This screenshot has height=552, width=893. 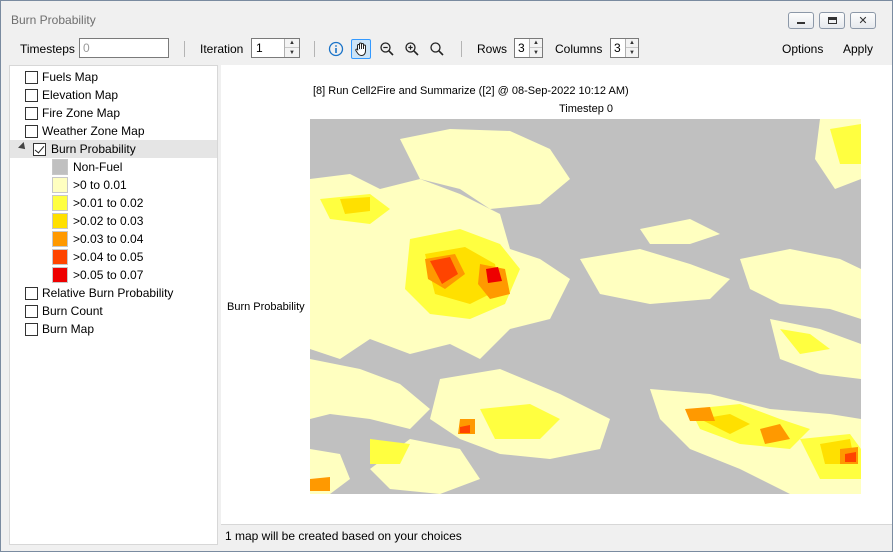 I want to click on iteration-down-button: ▼, so click(x=292, y=52).